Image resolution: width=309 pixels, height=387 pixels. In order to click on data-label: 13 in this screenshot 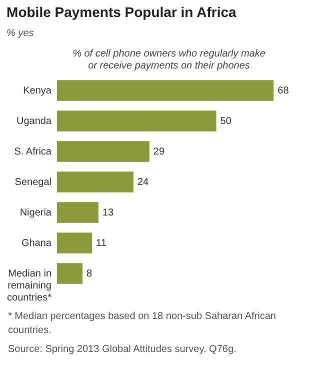, I will do `click(108, 213)`.